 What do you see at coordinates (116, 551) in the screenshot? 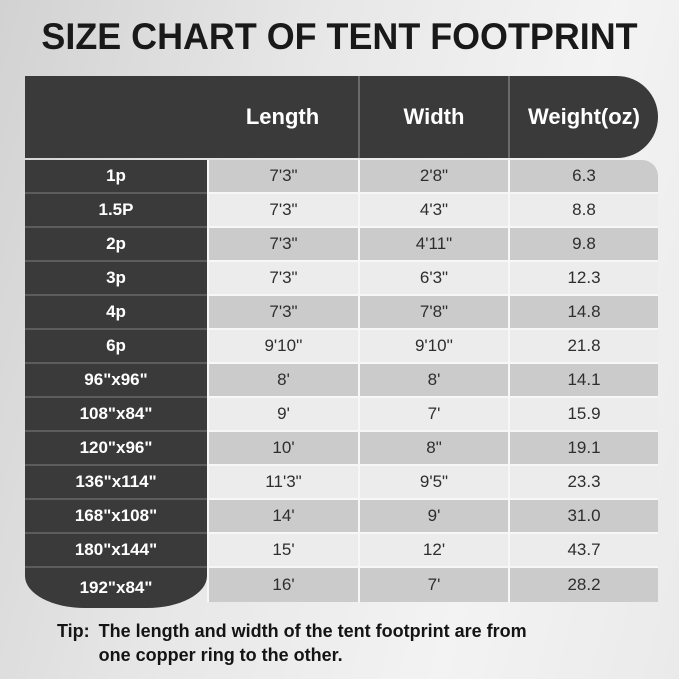
I see `row-label-cell: 180"x144"` at bounding box center [116, 551].